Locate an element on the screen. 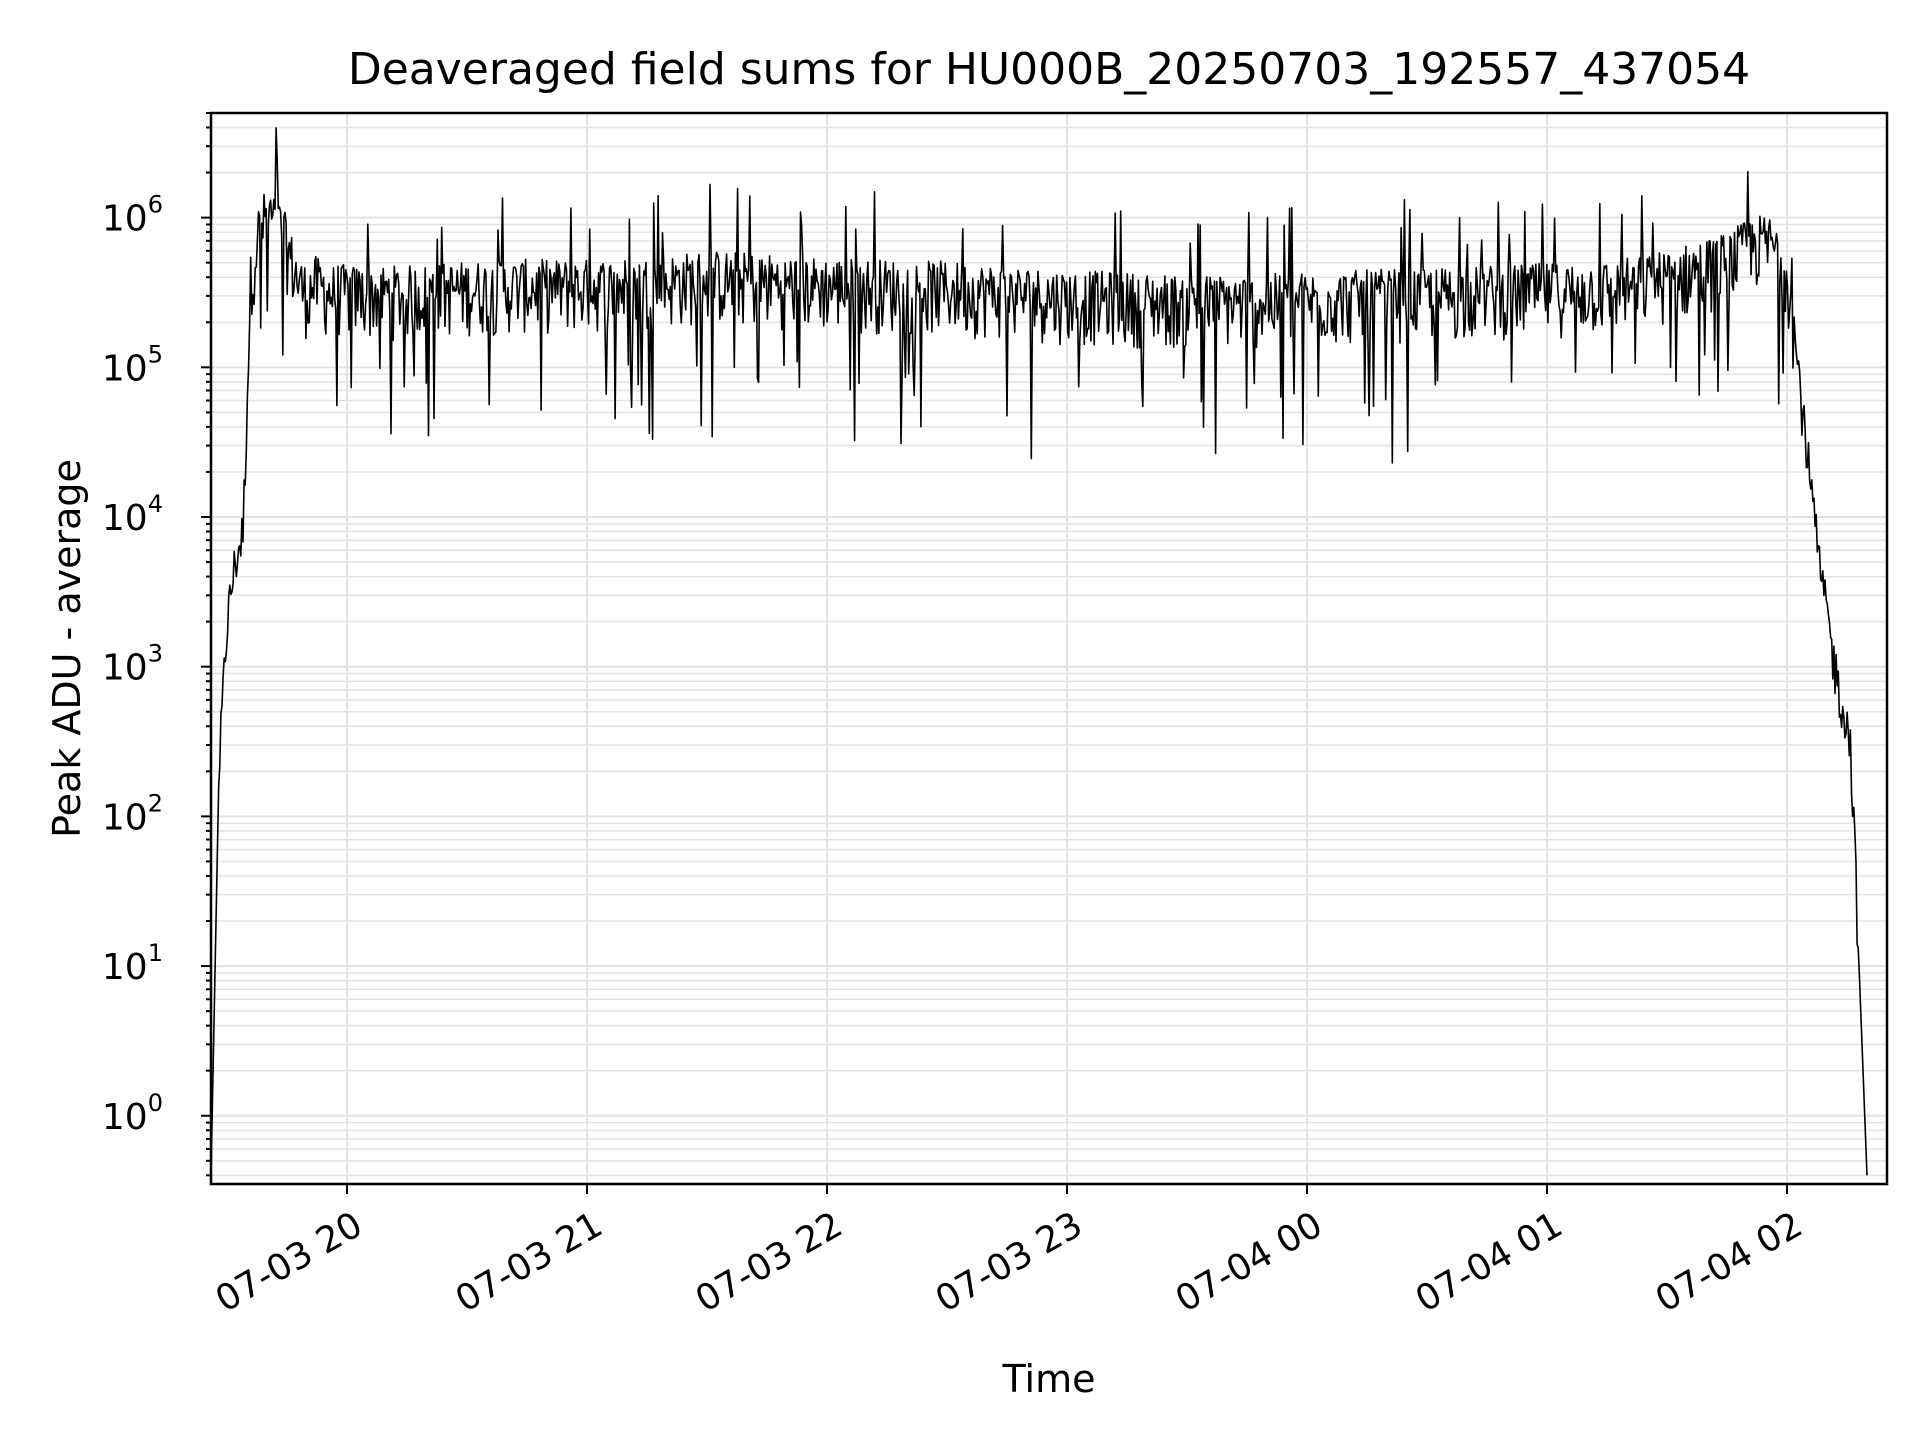 The height and width of the screenshot is (1440, 1920). x-axis-label: Time is located at coordinates (1049, 1379).